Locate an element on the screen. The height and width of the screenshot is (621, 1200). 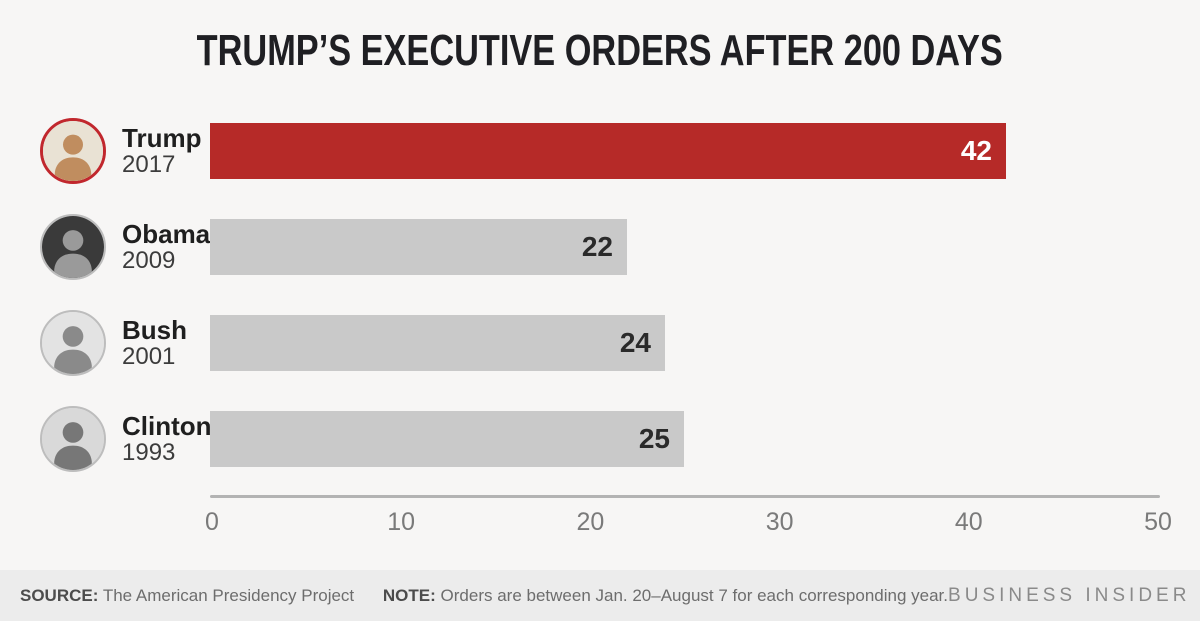
president-name: Obama is located at coordinates (166, 234).